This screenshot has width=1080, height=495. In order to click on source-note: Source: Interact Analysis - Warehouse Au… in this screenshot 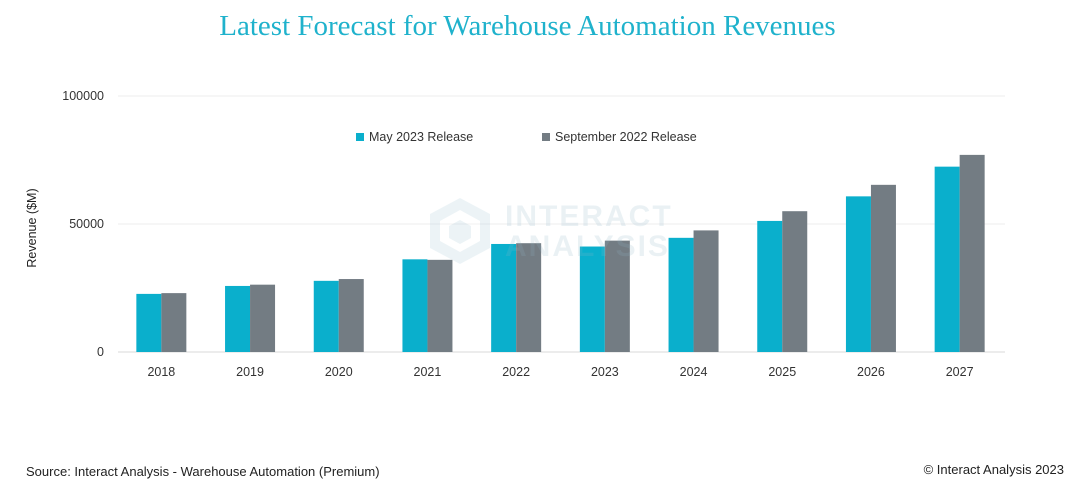, I will do `click(203, 471)`.